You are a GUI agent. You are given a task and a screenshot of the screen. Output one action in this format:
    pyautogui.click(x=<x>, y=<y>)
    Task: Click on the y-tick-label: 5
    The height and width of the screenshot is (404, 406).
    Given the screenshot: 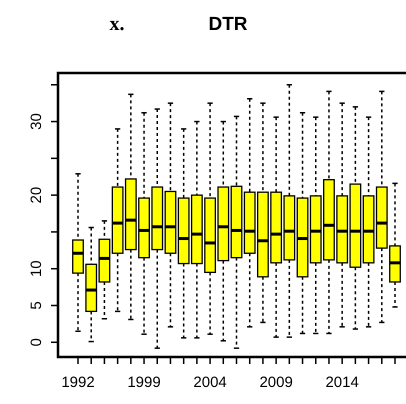 What is the action you would take?
    pyautogui.click(x=36, y=305)
    